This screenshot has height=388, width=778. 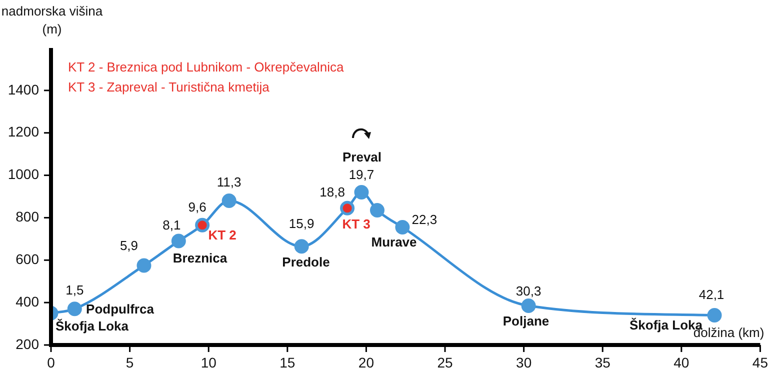 What do you see at coordinates (28, 301) in the screenshot?
I see `y-tick-label: 400` at bounding box center [28, 301].